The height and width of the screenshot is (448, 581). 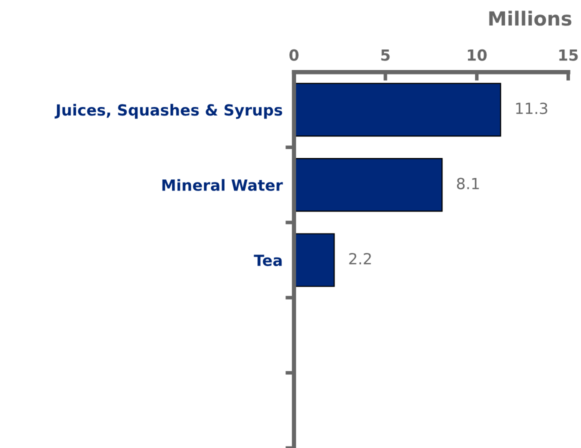 What do you see at coordinates (222, 185) in the screenshot?
I see `y-tick-label: Mineral Water` at bounding box center [222, 185].